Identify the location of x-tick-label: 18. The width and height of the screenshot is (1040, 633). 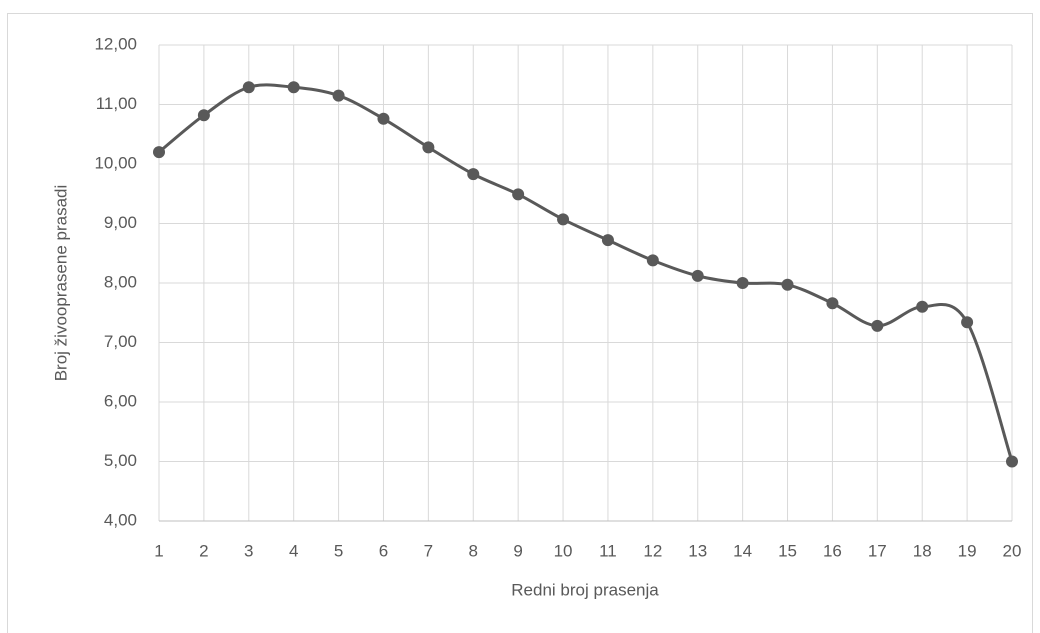
(922, 550).